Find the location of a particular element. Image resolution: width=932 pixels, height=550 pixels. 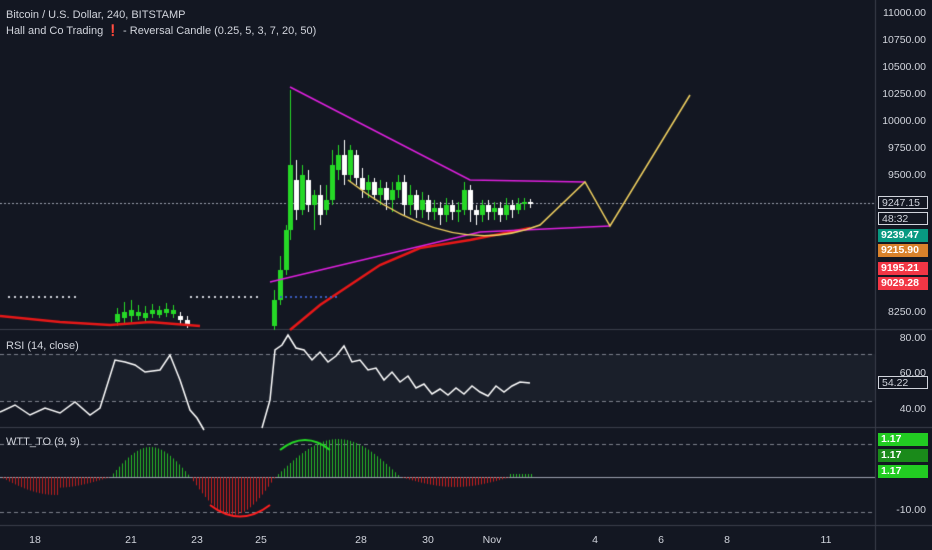

rsi-tick: 40.00 is located at coordinates (912, 409).